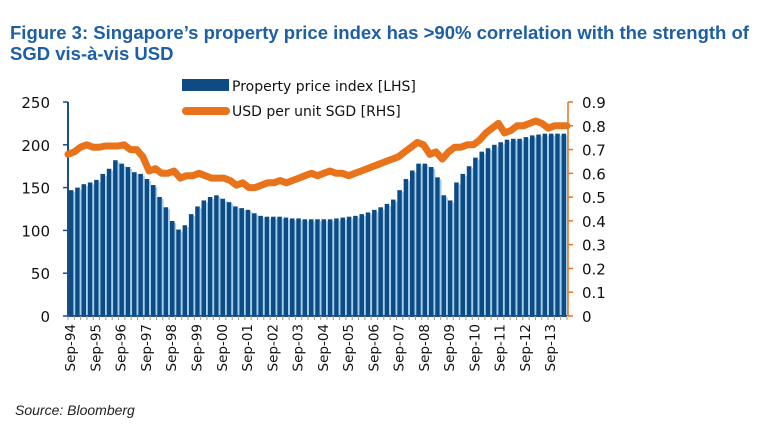 This screenshot has height=434, width=757. I want to click on x-tick-label: Sep-08, so click(425, 348).